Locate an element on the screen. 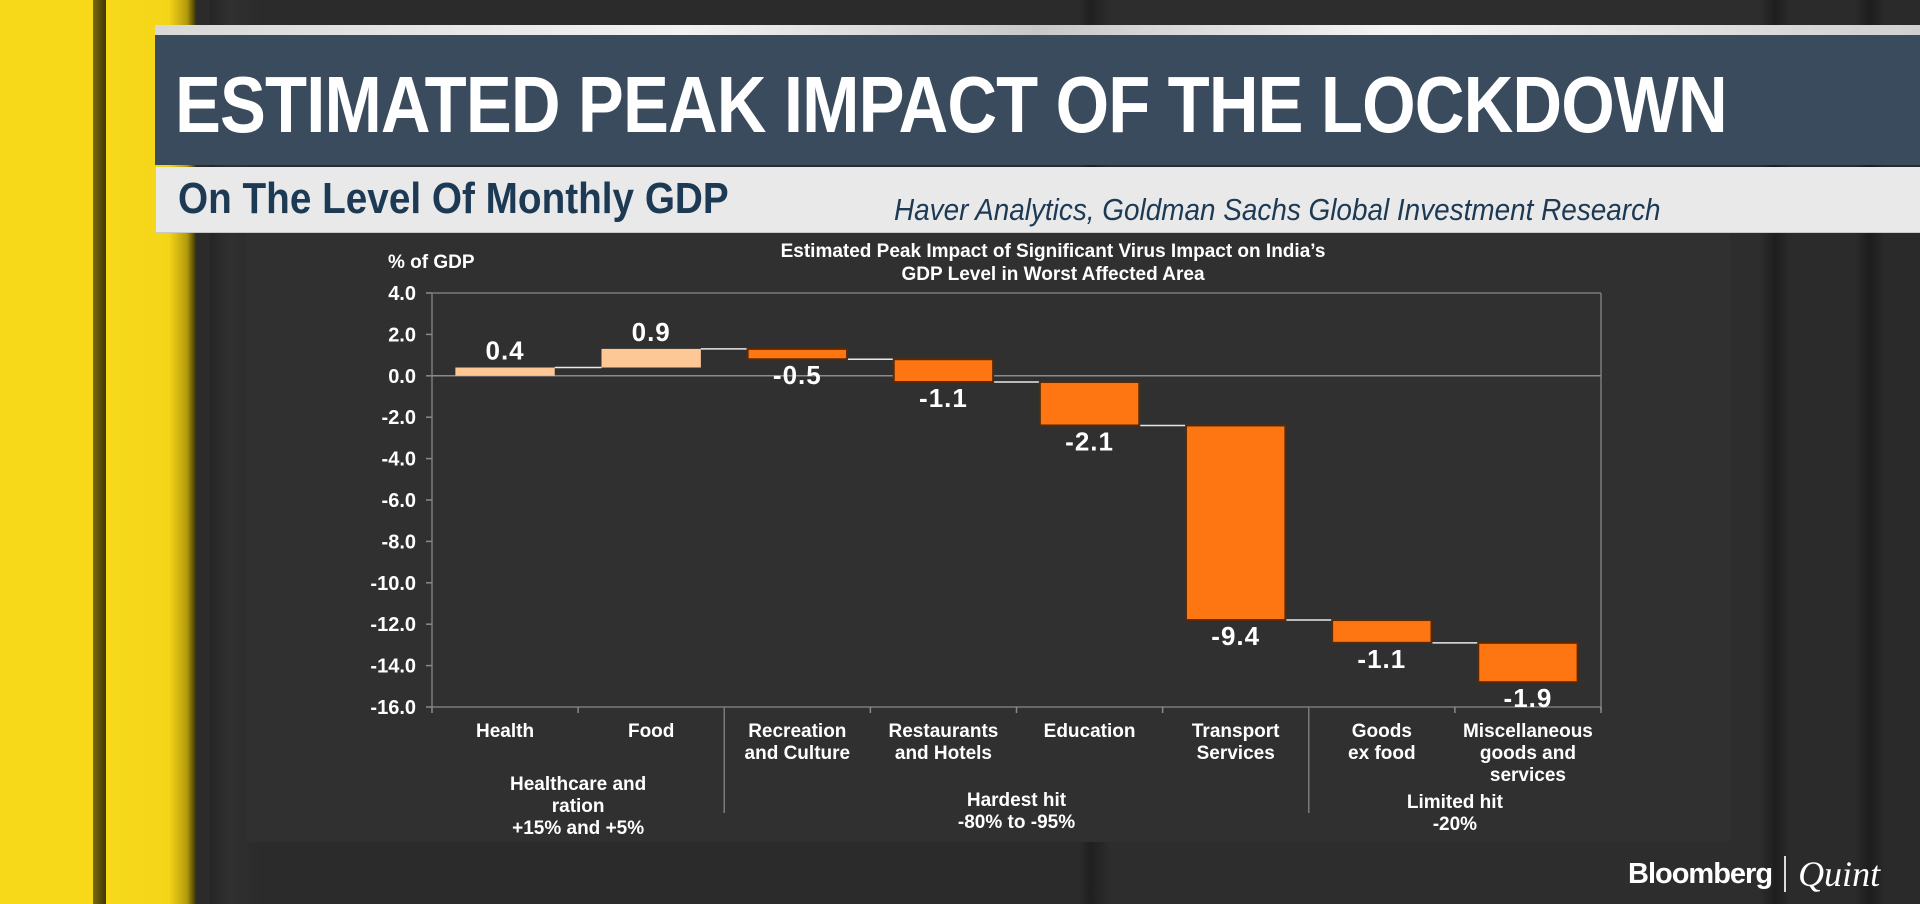  yellow-strip-shadow is located at coordinates (100, 452).